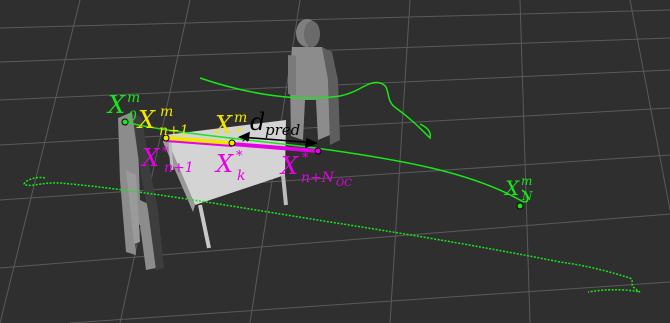 This screenshot has width=670, height=323. Describe the element at coordinates (278, 140) in the screenshot. I see `dpred-arrow` at that location.